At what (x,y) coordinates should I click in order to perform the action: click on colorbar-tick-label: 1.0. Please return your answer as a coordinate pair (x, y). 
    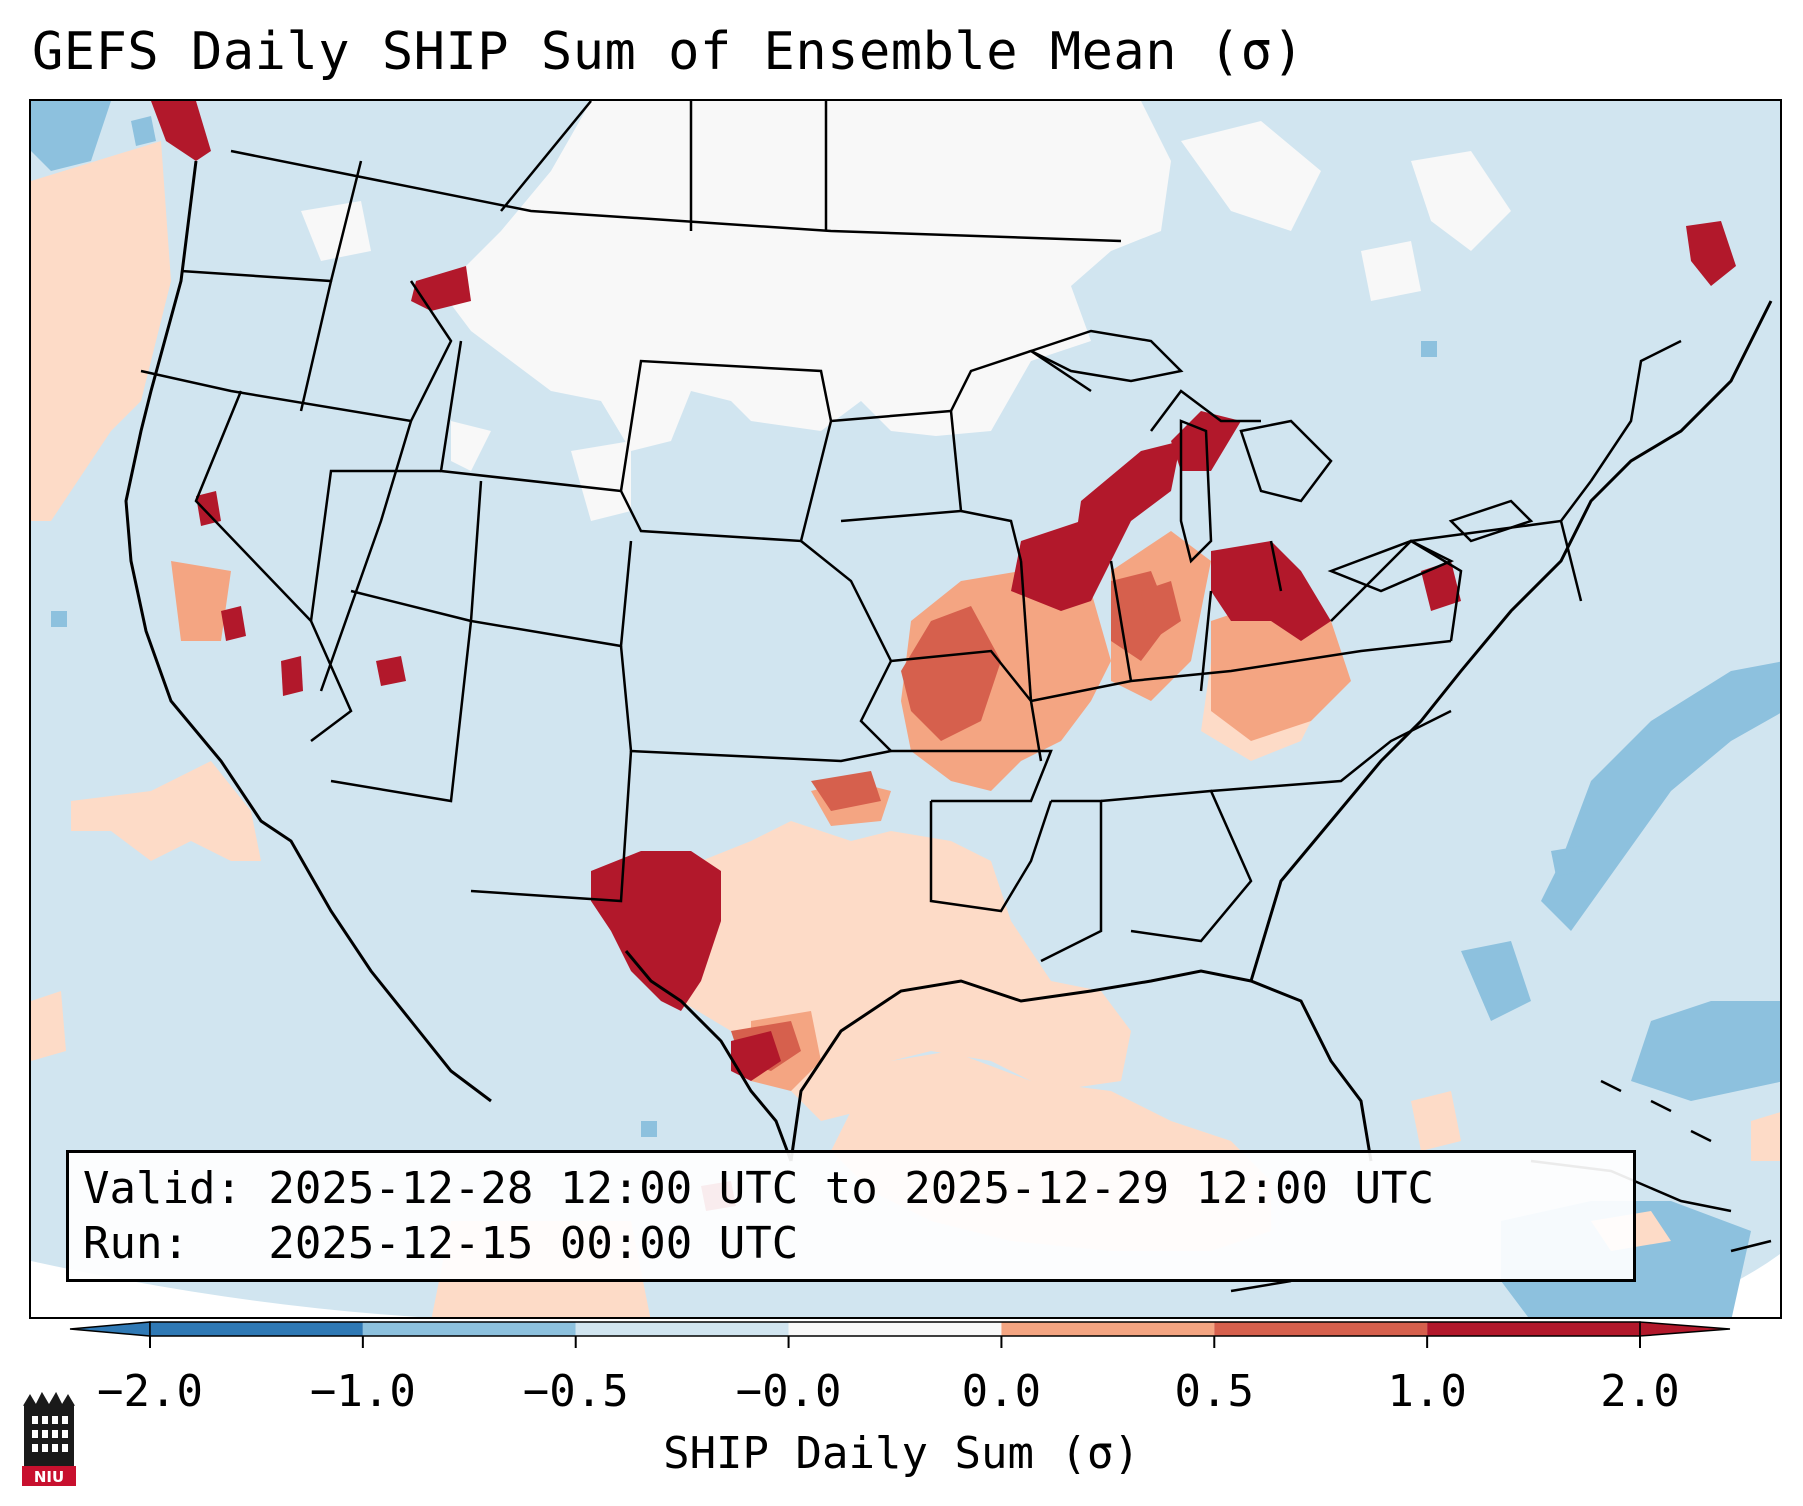
    Looking at the image, I should click on (1427, 1391).